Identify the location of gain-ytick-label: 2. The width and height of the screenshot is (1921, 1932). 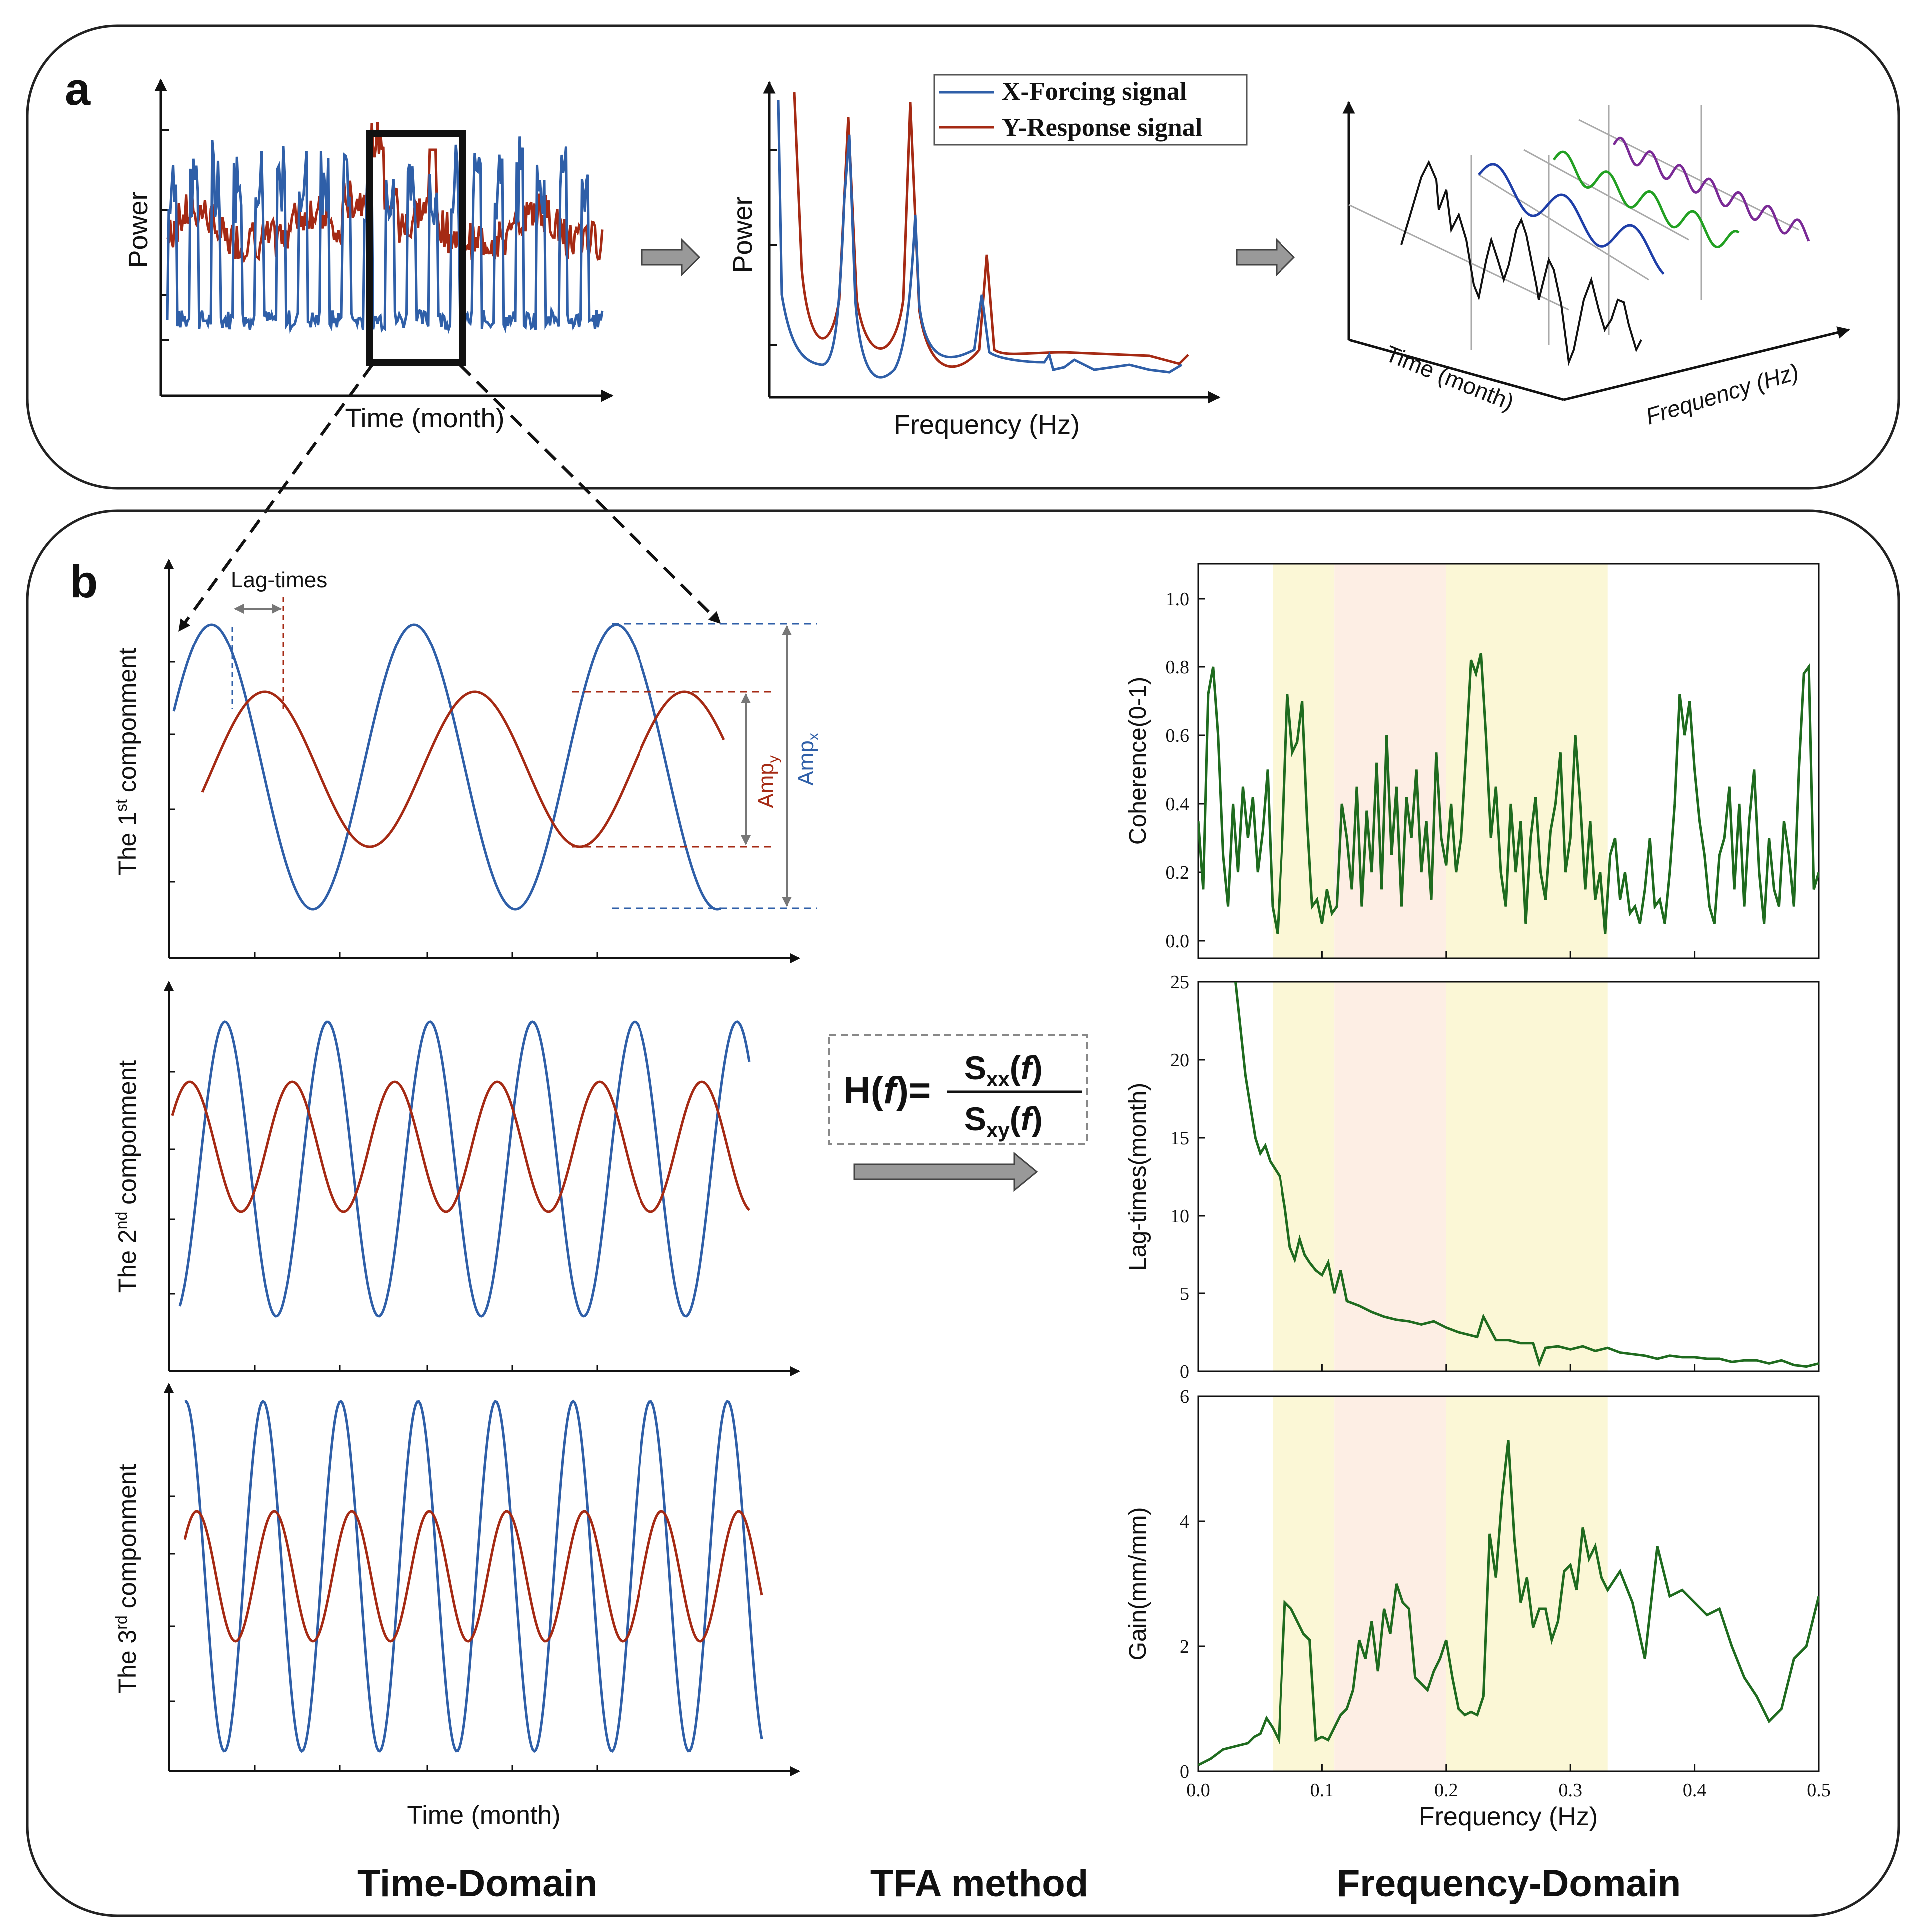
(1184, 1646).